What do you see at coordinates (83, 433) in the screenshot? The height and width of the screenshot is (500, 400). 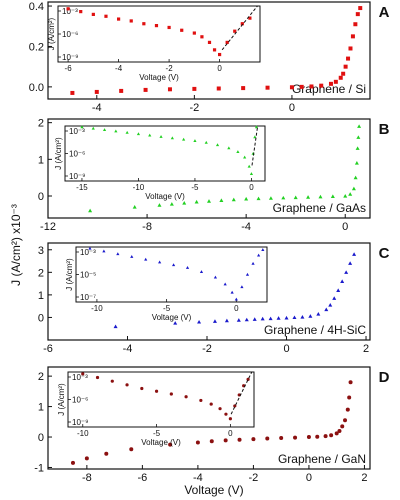 I see `inset-x-tick-label: -10` at bounding box center [83, 433].